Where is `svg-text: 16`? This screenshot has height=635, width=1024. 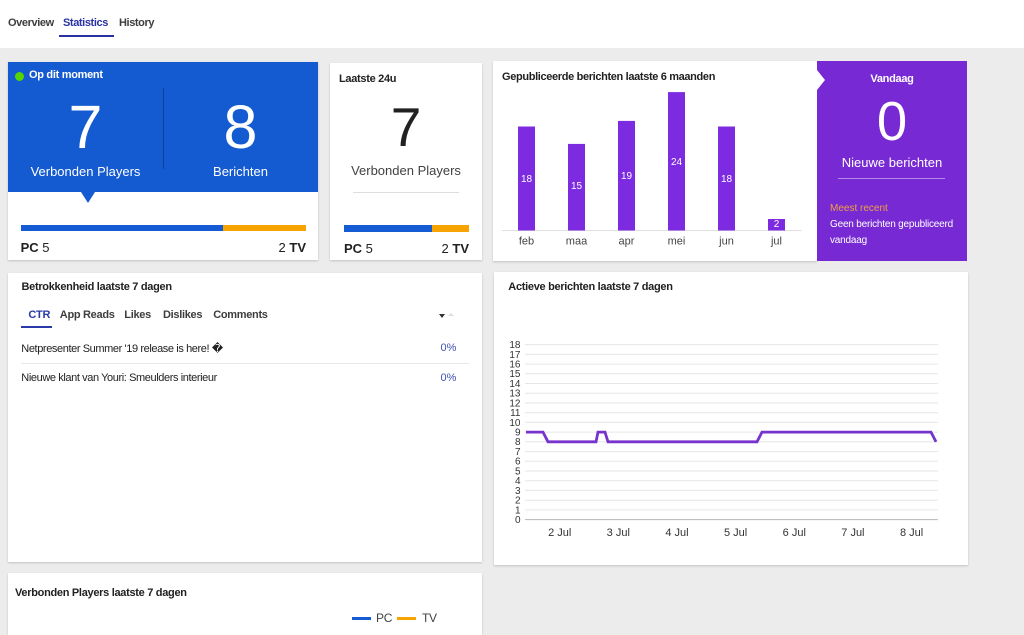 svg-text: 16 is located at coordinates (515, 365).